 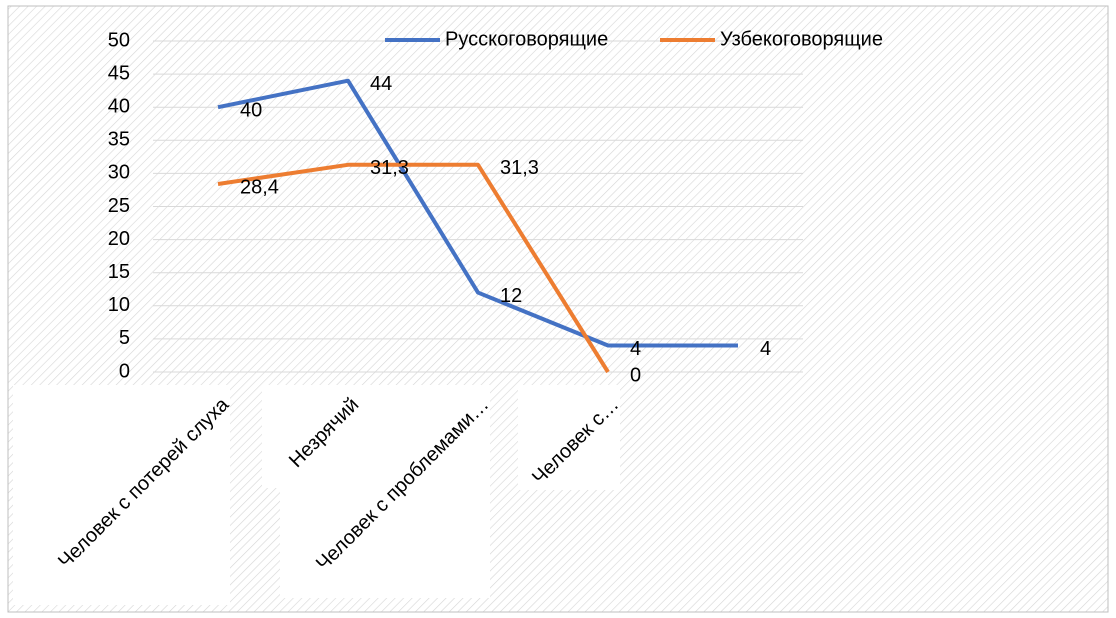 I want to click on data-label: 44, so click(x=381, y=84).